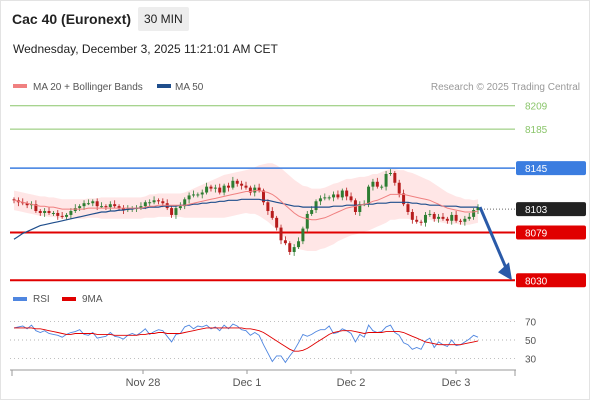 The height and width of the screenshot is (400, 590). Describe the element at coordinates (505, 87) in the screenshot. I see `watermark: Research © 2025 Trading Central` at that location.